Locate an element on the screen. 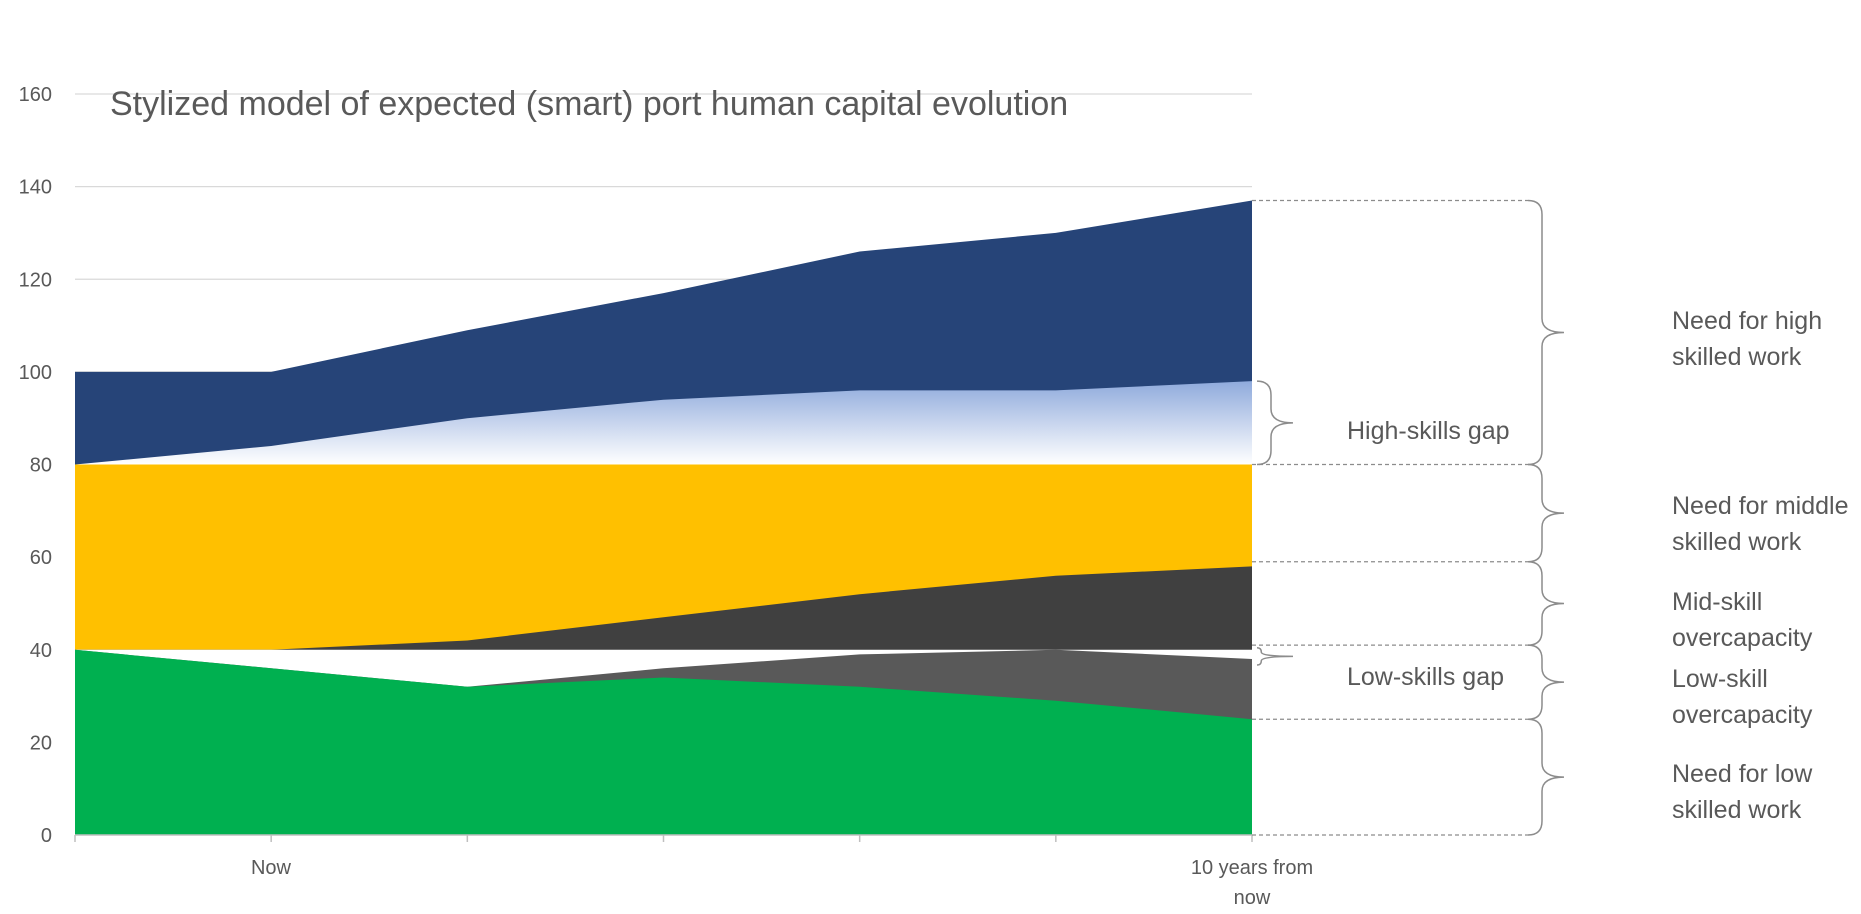 This screenshot has width=1861, height=914. brace-mid-need is located at coordinates (1546, 513).